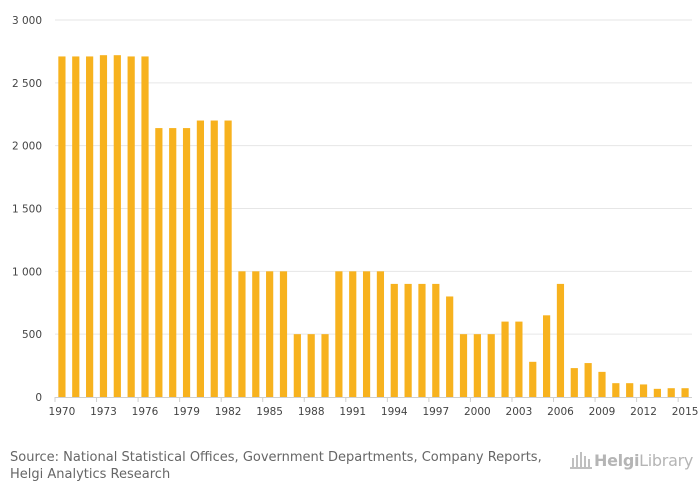  I want to click on x-tick-label: 2009, so click(602, 412).